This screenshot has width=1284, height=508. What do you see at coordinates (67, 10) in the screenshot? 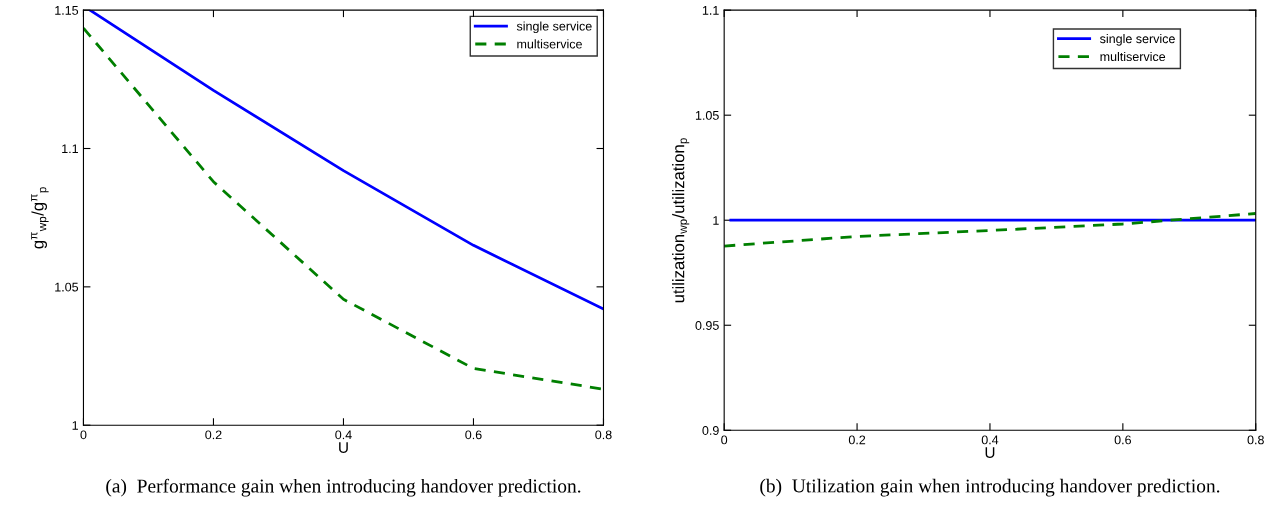
I see `y-tick-label: 1.15` at bounding box center [67, 10].